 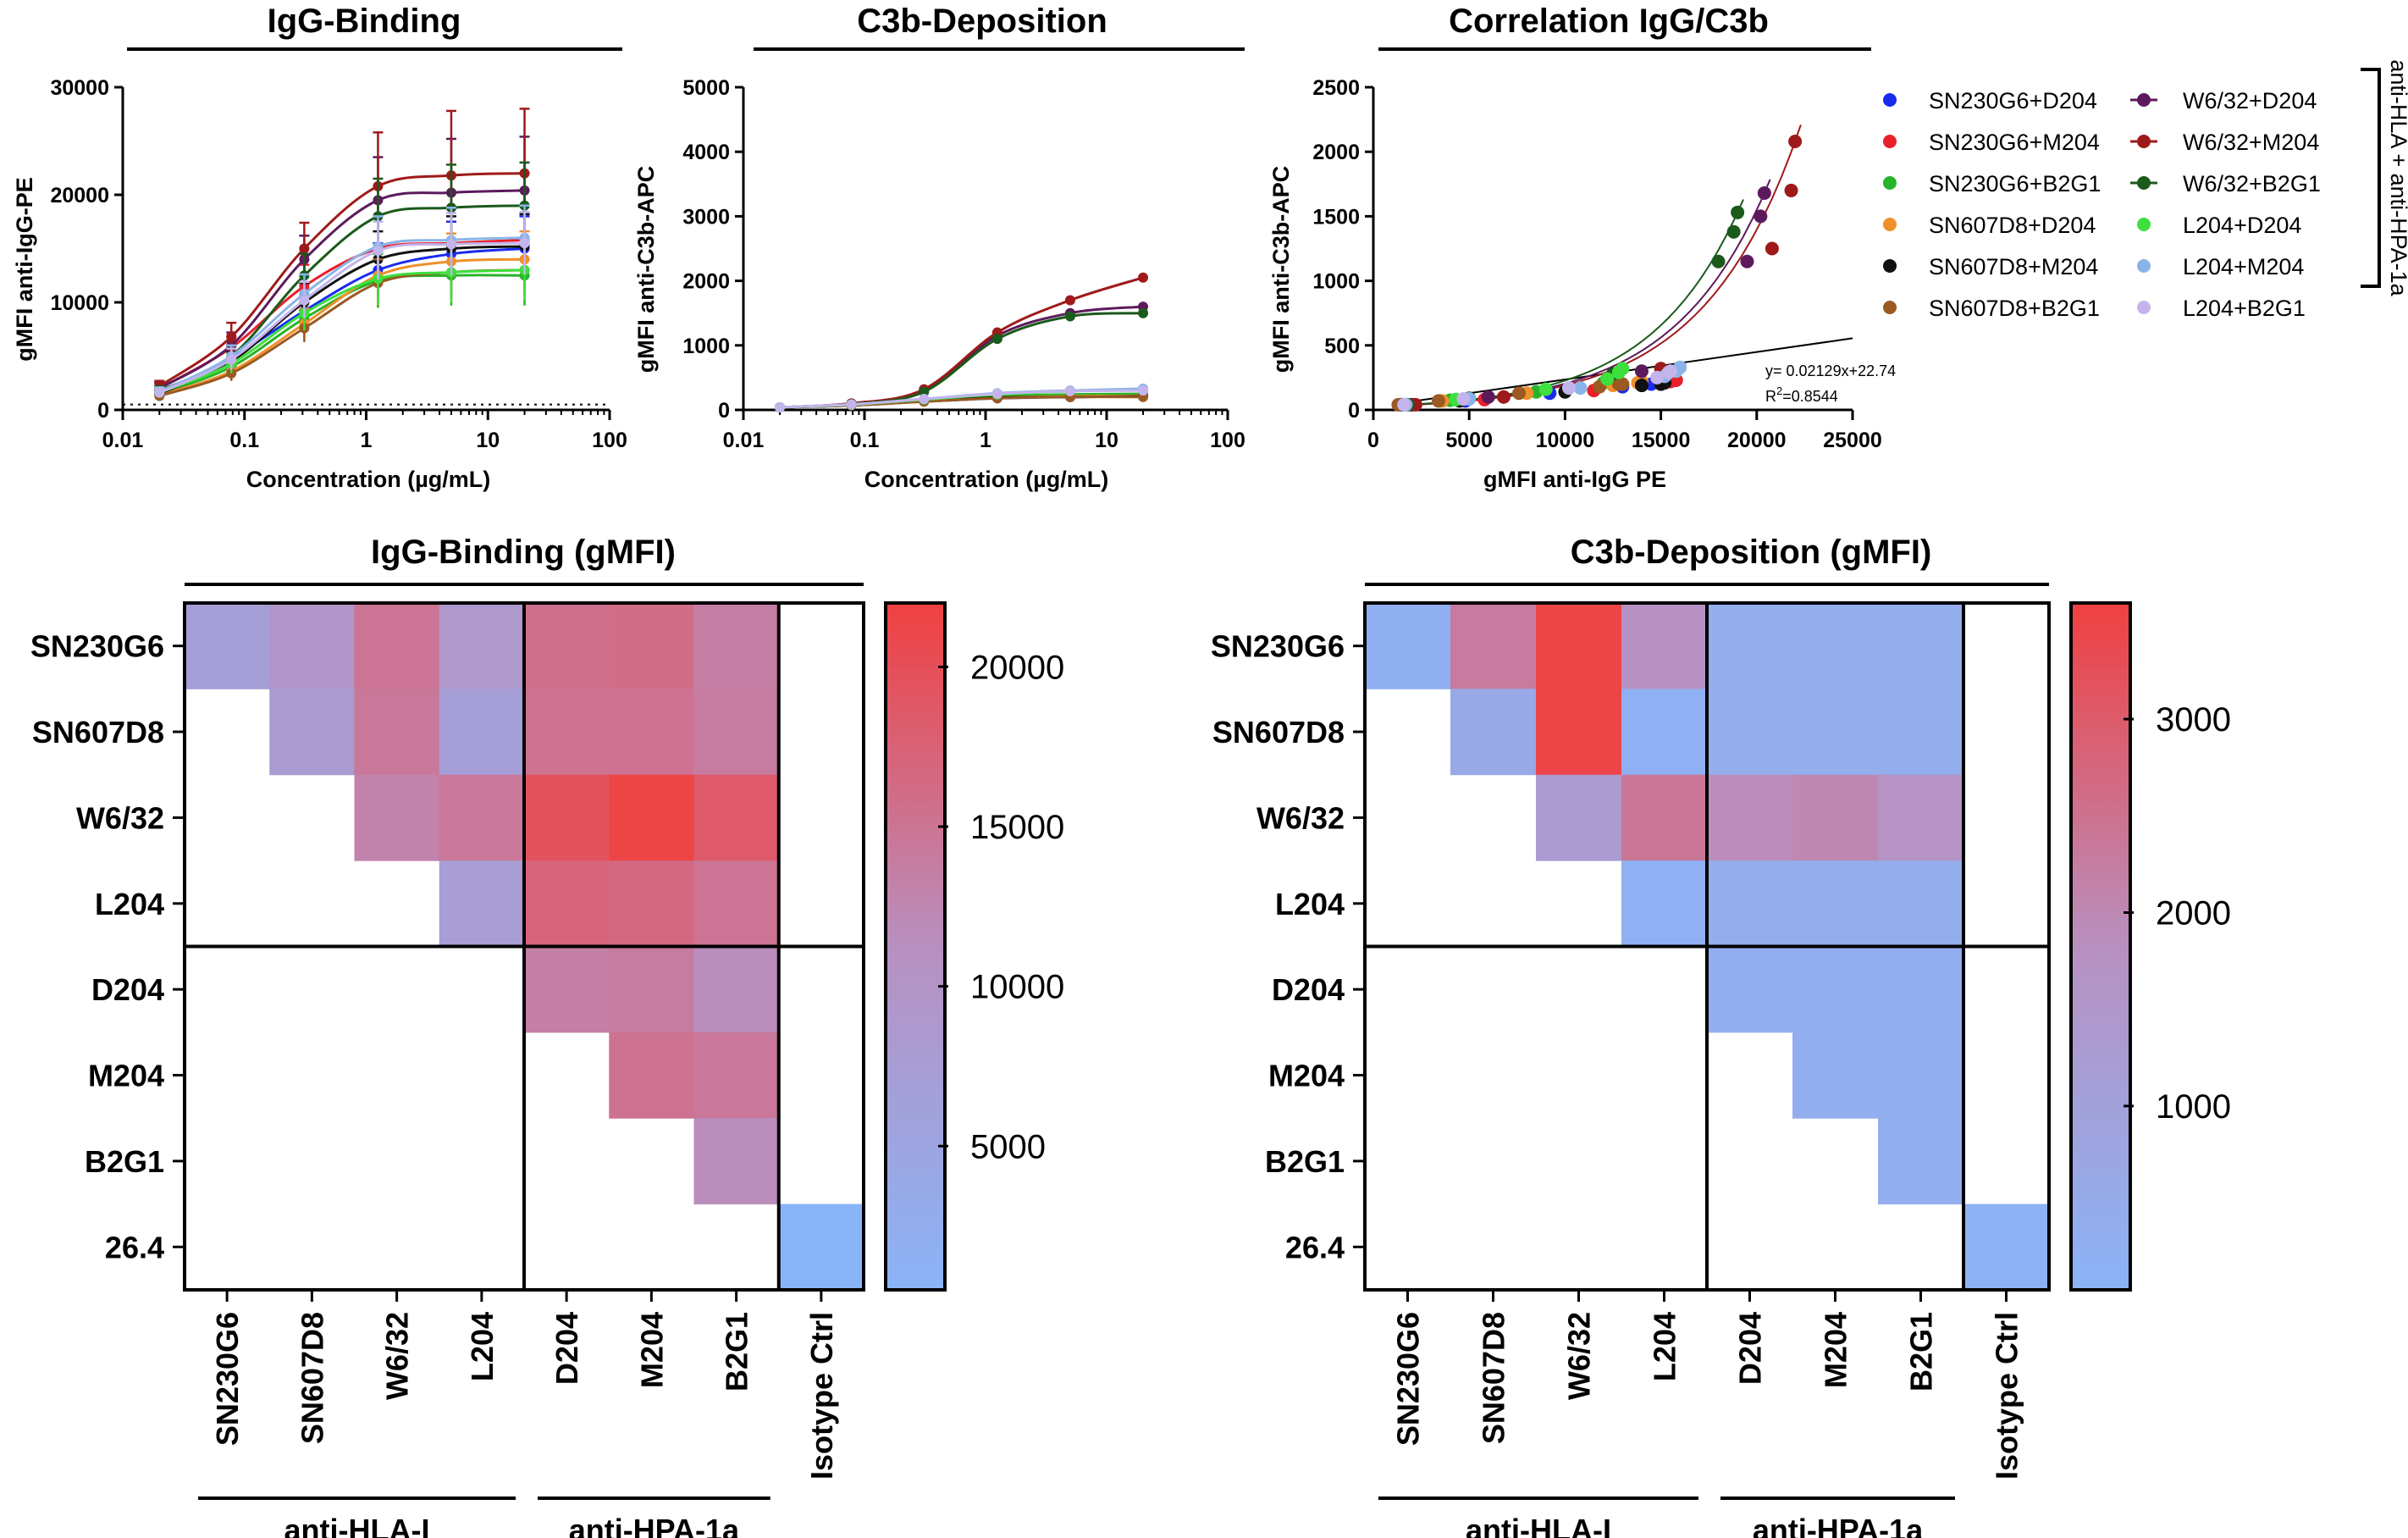 I want to click on fit-equation: y= 0.02129x+22.74, so click(x=1830, y=370).